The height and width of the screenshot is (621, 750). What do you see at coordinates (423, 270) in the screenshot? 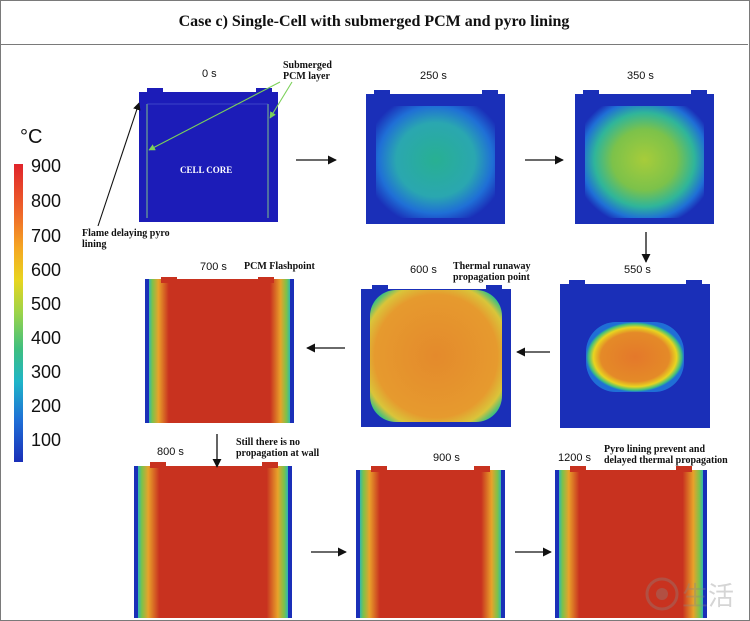
I see `time-label-600s: 600 s` at bounding box center [423, 270].